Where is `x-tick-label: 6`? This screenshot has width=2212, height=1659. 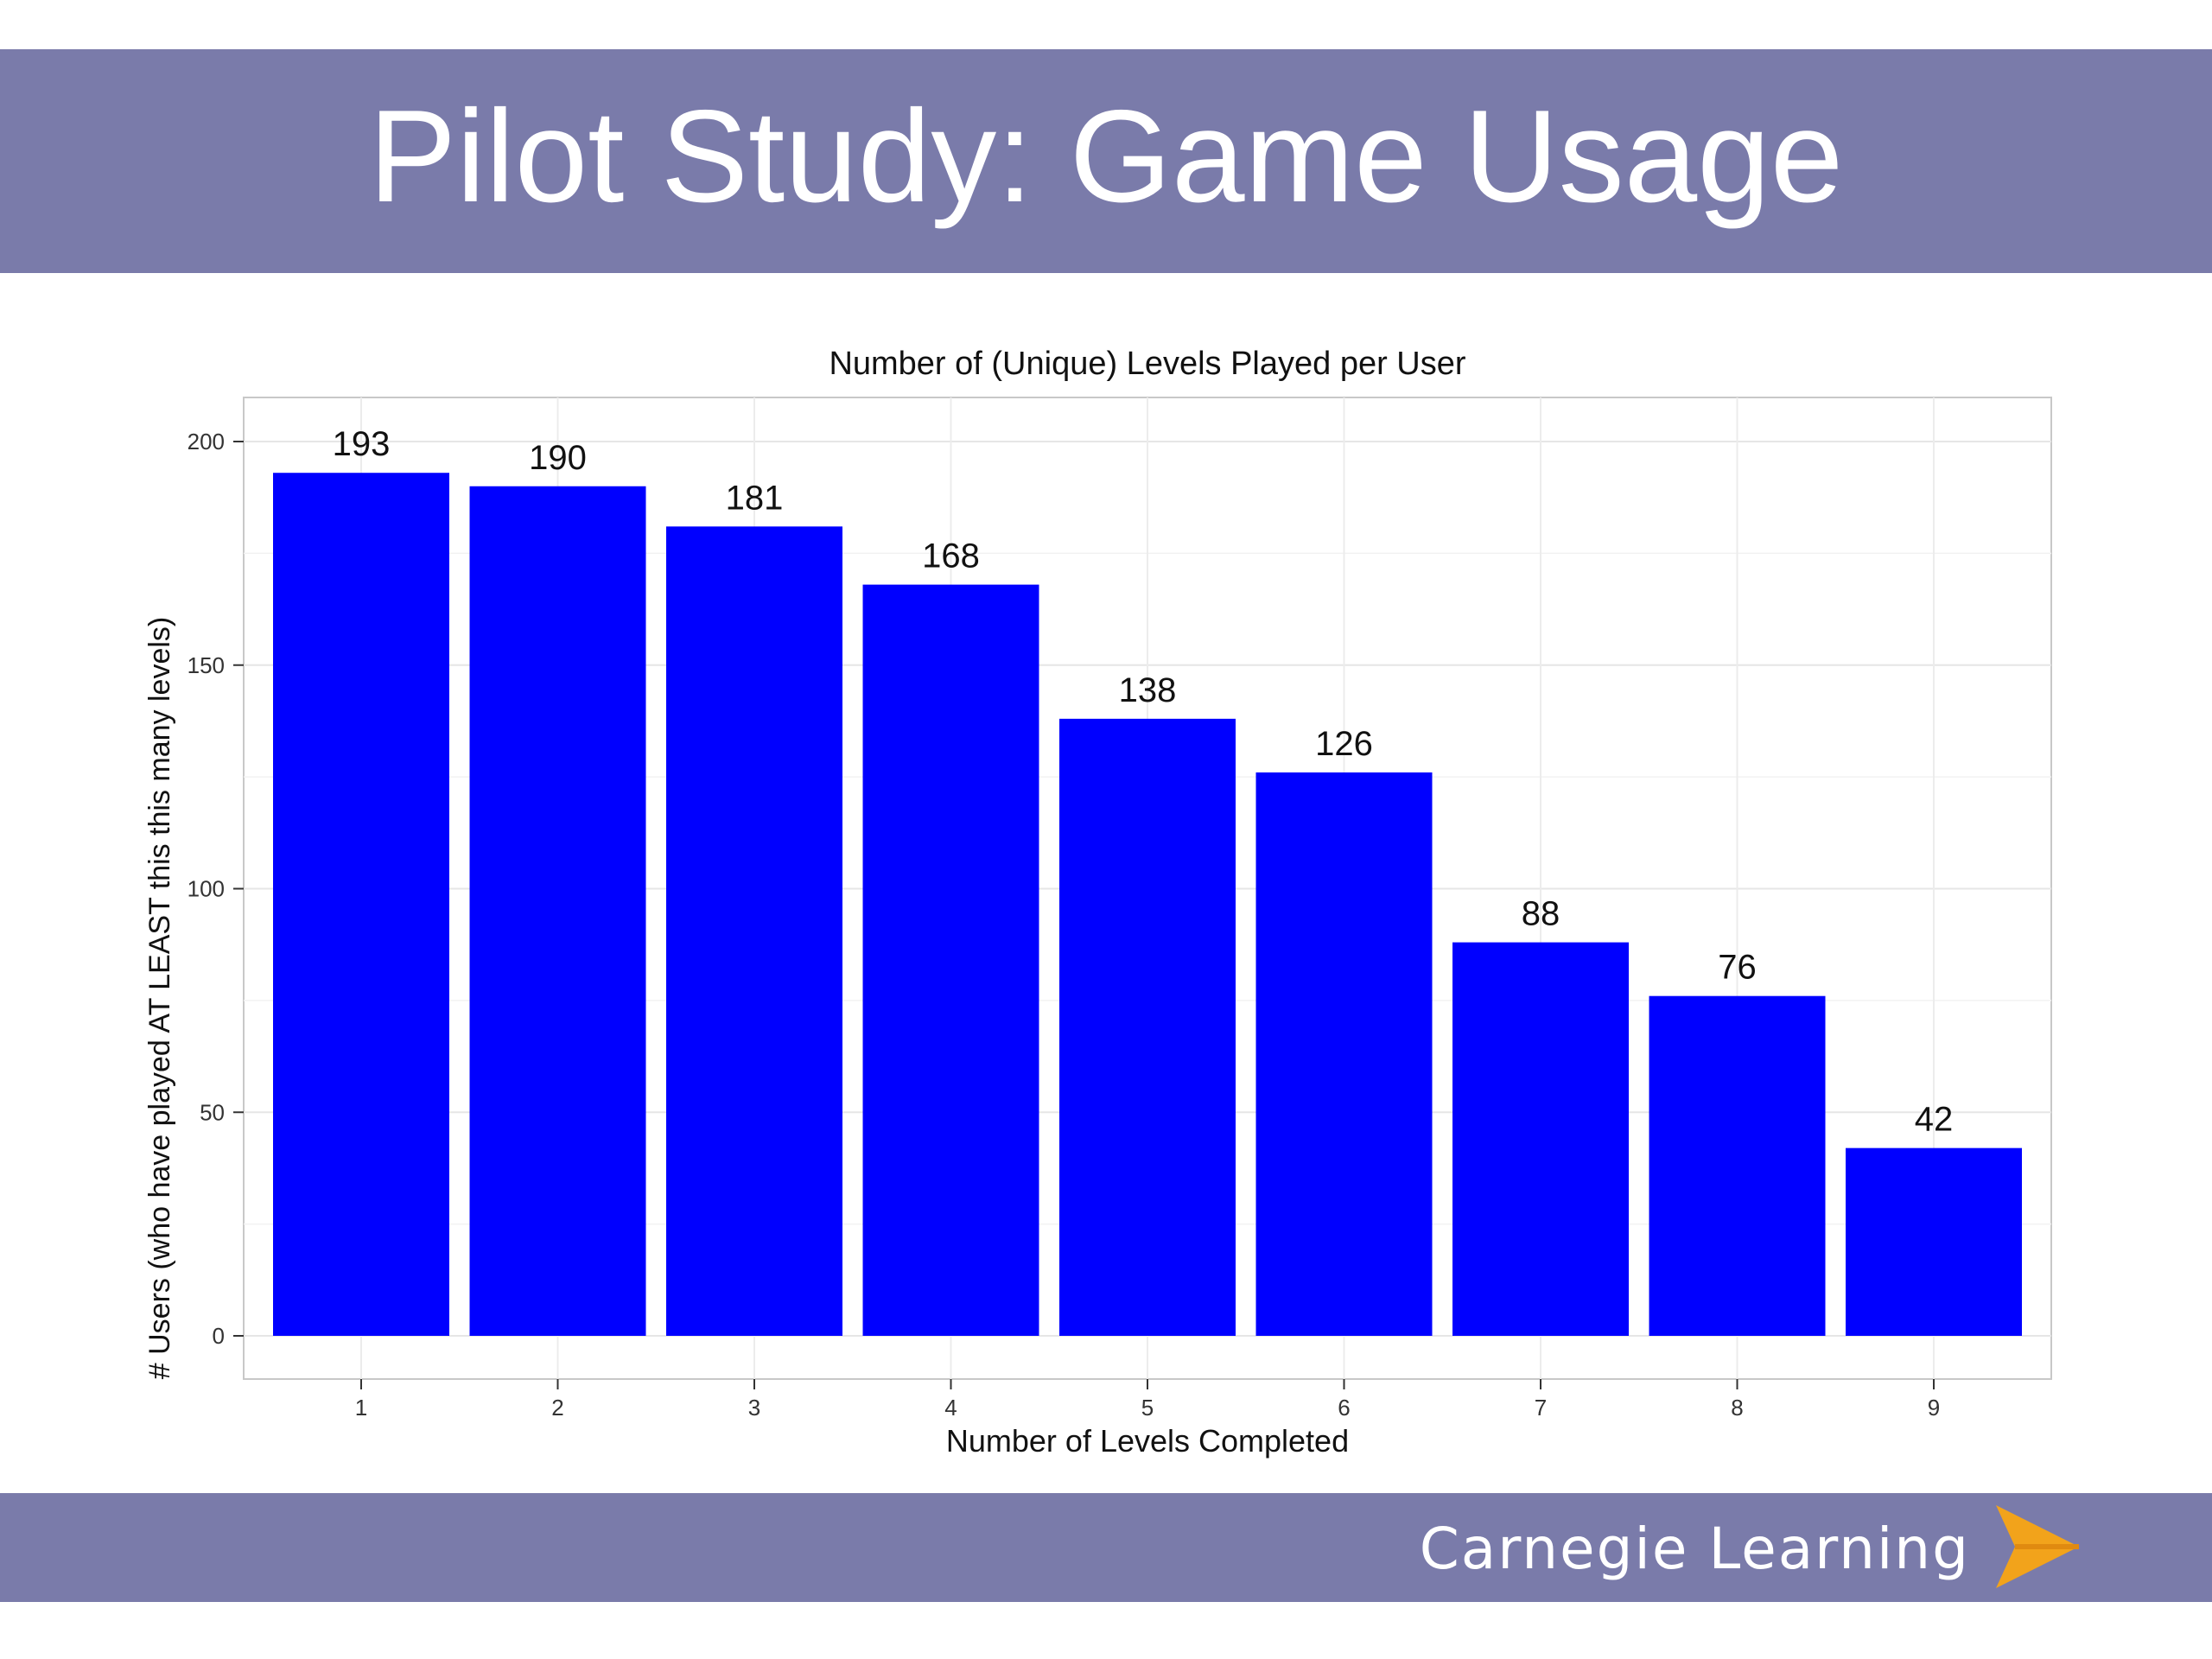 x-tick-label: 6 is located at coordinates (1344, 1408).